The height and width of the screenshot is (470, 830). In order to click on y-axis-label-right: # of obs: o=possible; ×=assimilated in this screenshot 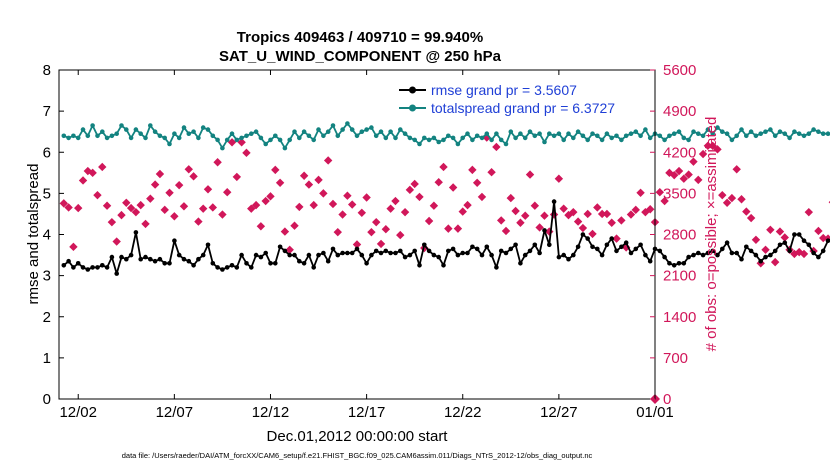, I will do `click(711, 234)`.